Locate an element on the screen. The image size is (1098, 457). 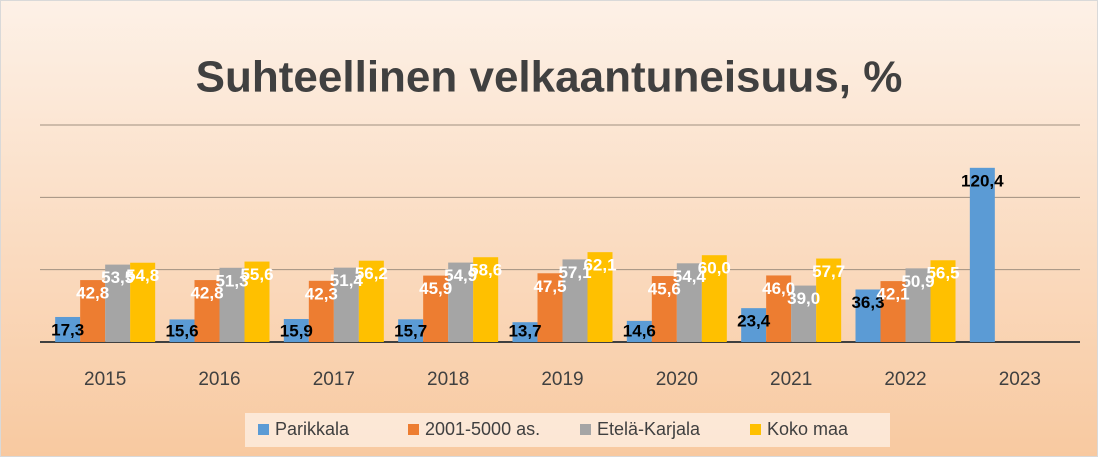
legend-label: Koko maa is located at coordinates (808, 429).